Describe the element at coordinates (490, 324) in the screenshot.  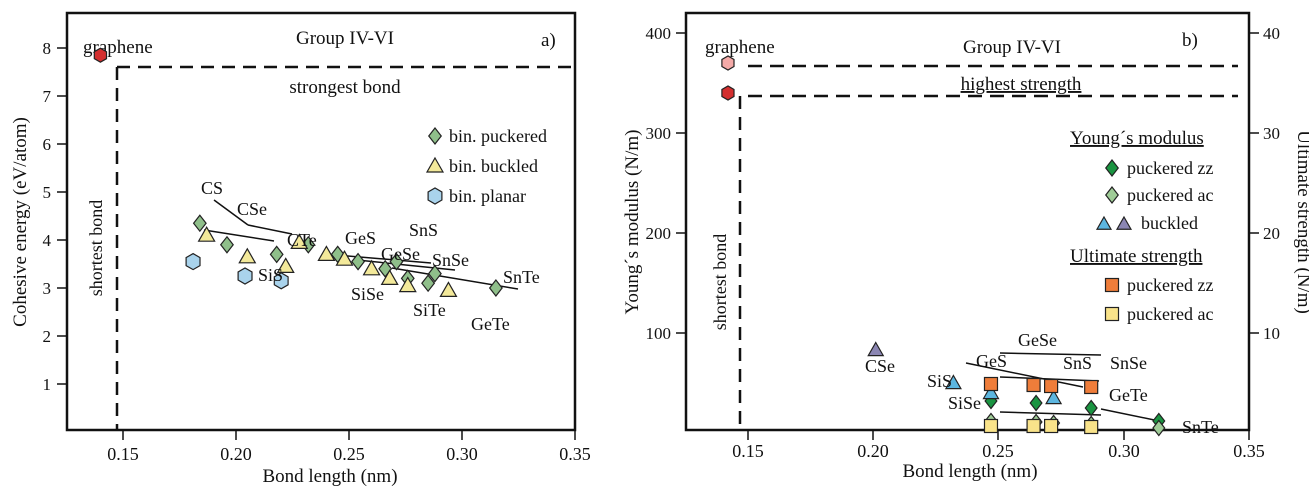
I see `panel-a-annotation: GeTe` at that location.